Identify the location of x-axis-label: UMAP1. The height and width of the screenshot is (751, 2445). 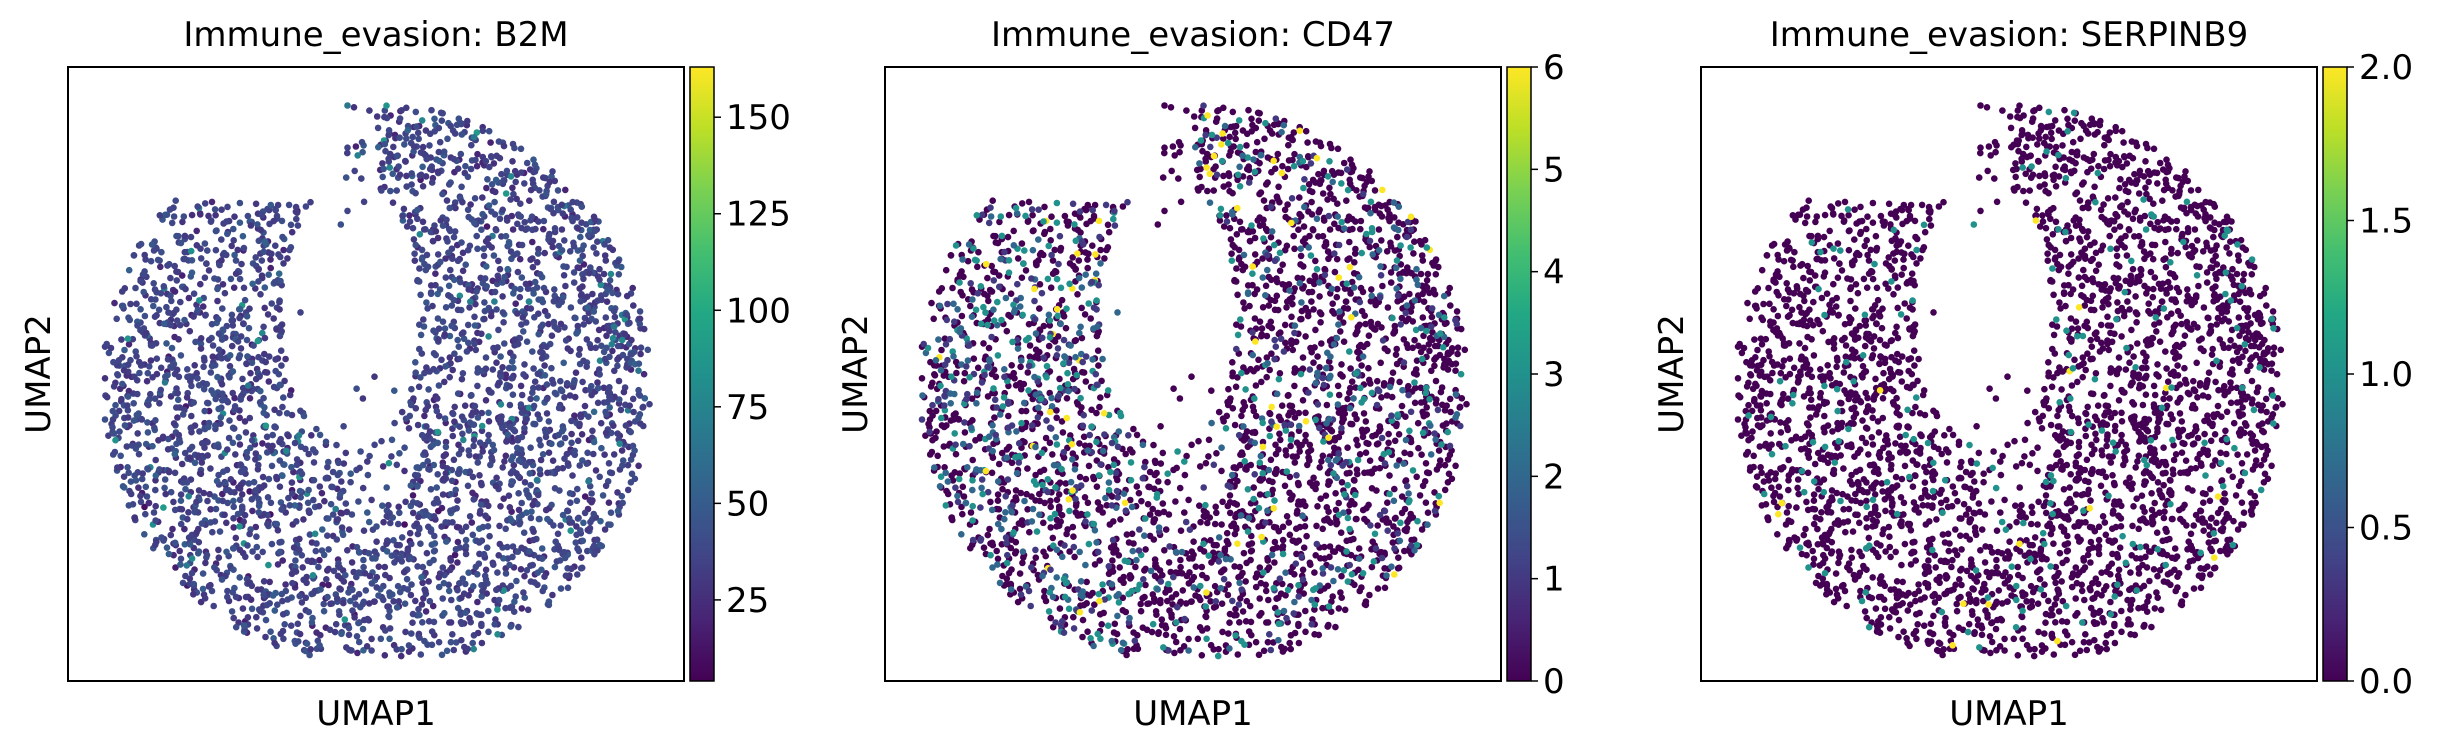
(376, 714).